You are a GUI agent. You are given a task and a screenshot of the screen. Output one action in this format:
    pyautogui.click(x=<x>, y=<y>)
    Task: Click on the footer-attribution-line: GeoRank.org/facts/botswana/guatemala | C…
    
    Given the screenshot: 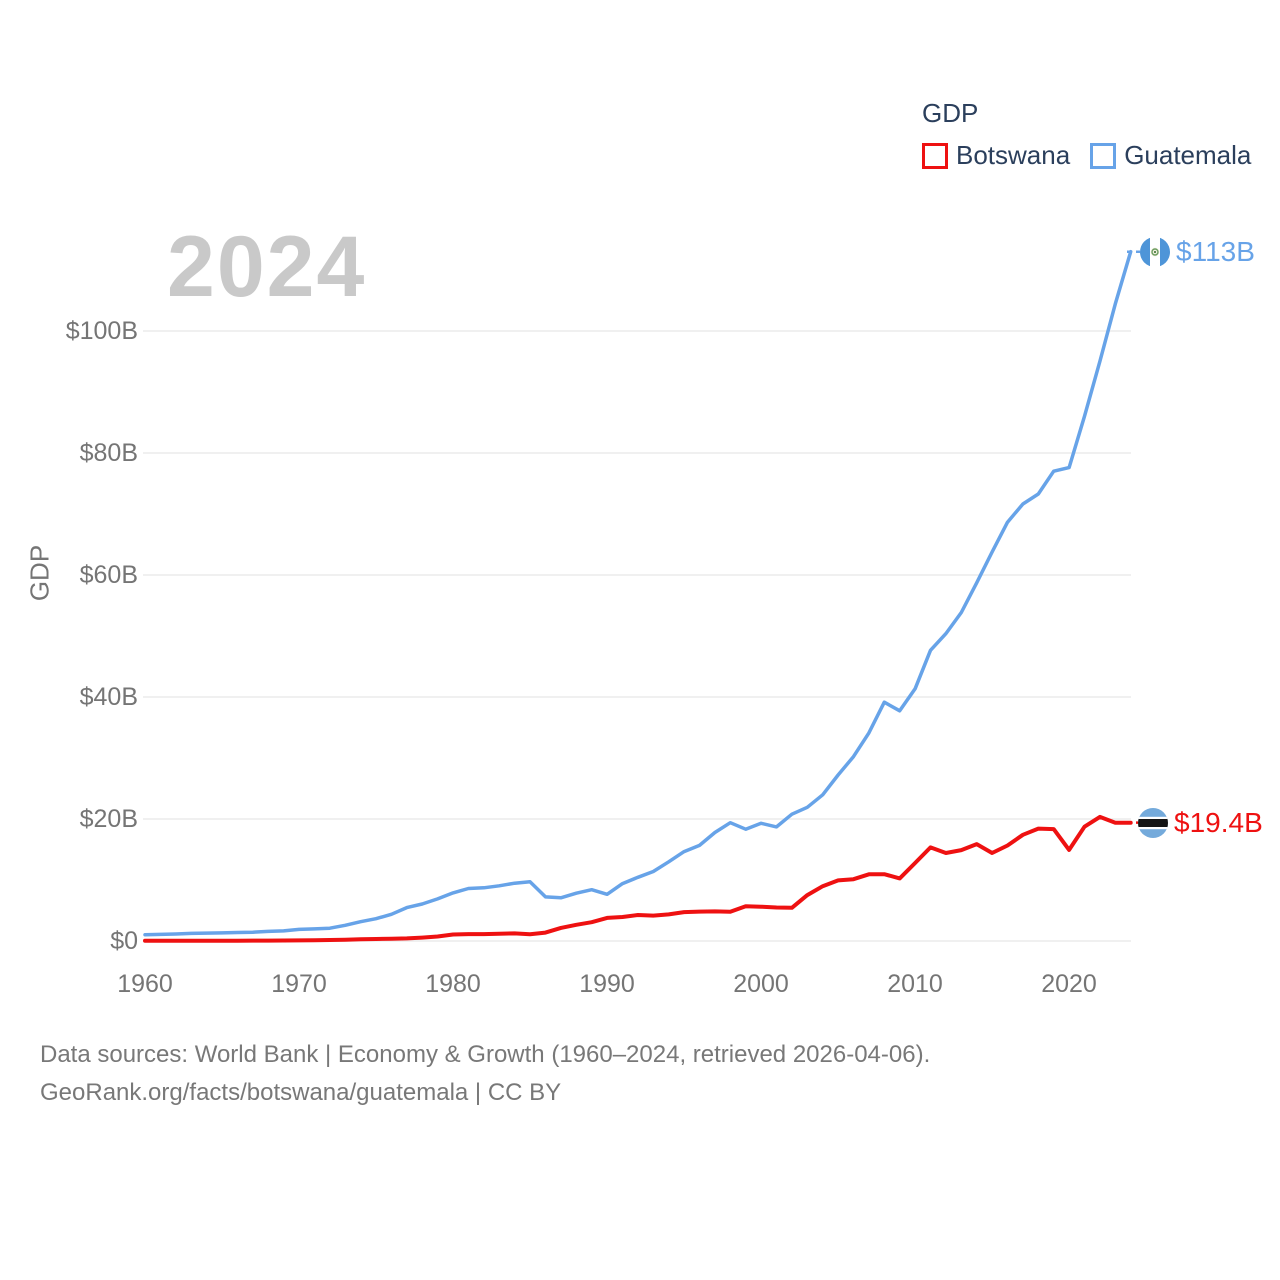 What is the action you would take?
    pyautogui.click(x=301, y=1092)
    